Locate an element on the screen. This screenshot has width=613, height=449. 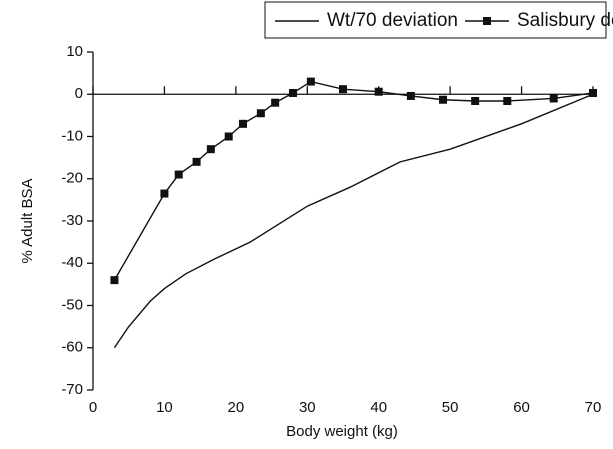
x-axis-label: Body weight (kg) is located at coordinates (342, 431).